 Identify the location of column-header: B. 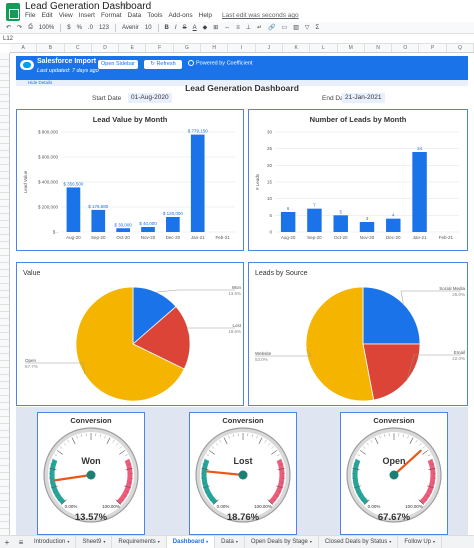
(51, 48).